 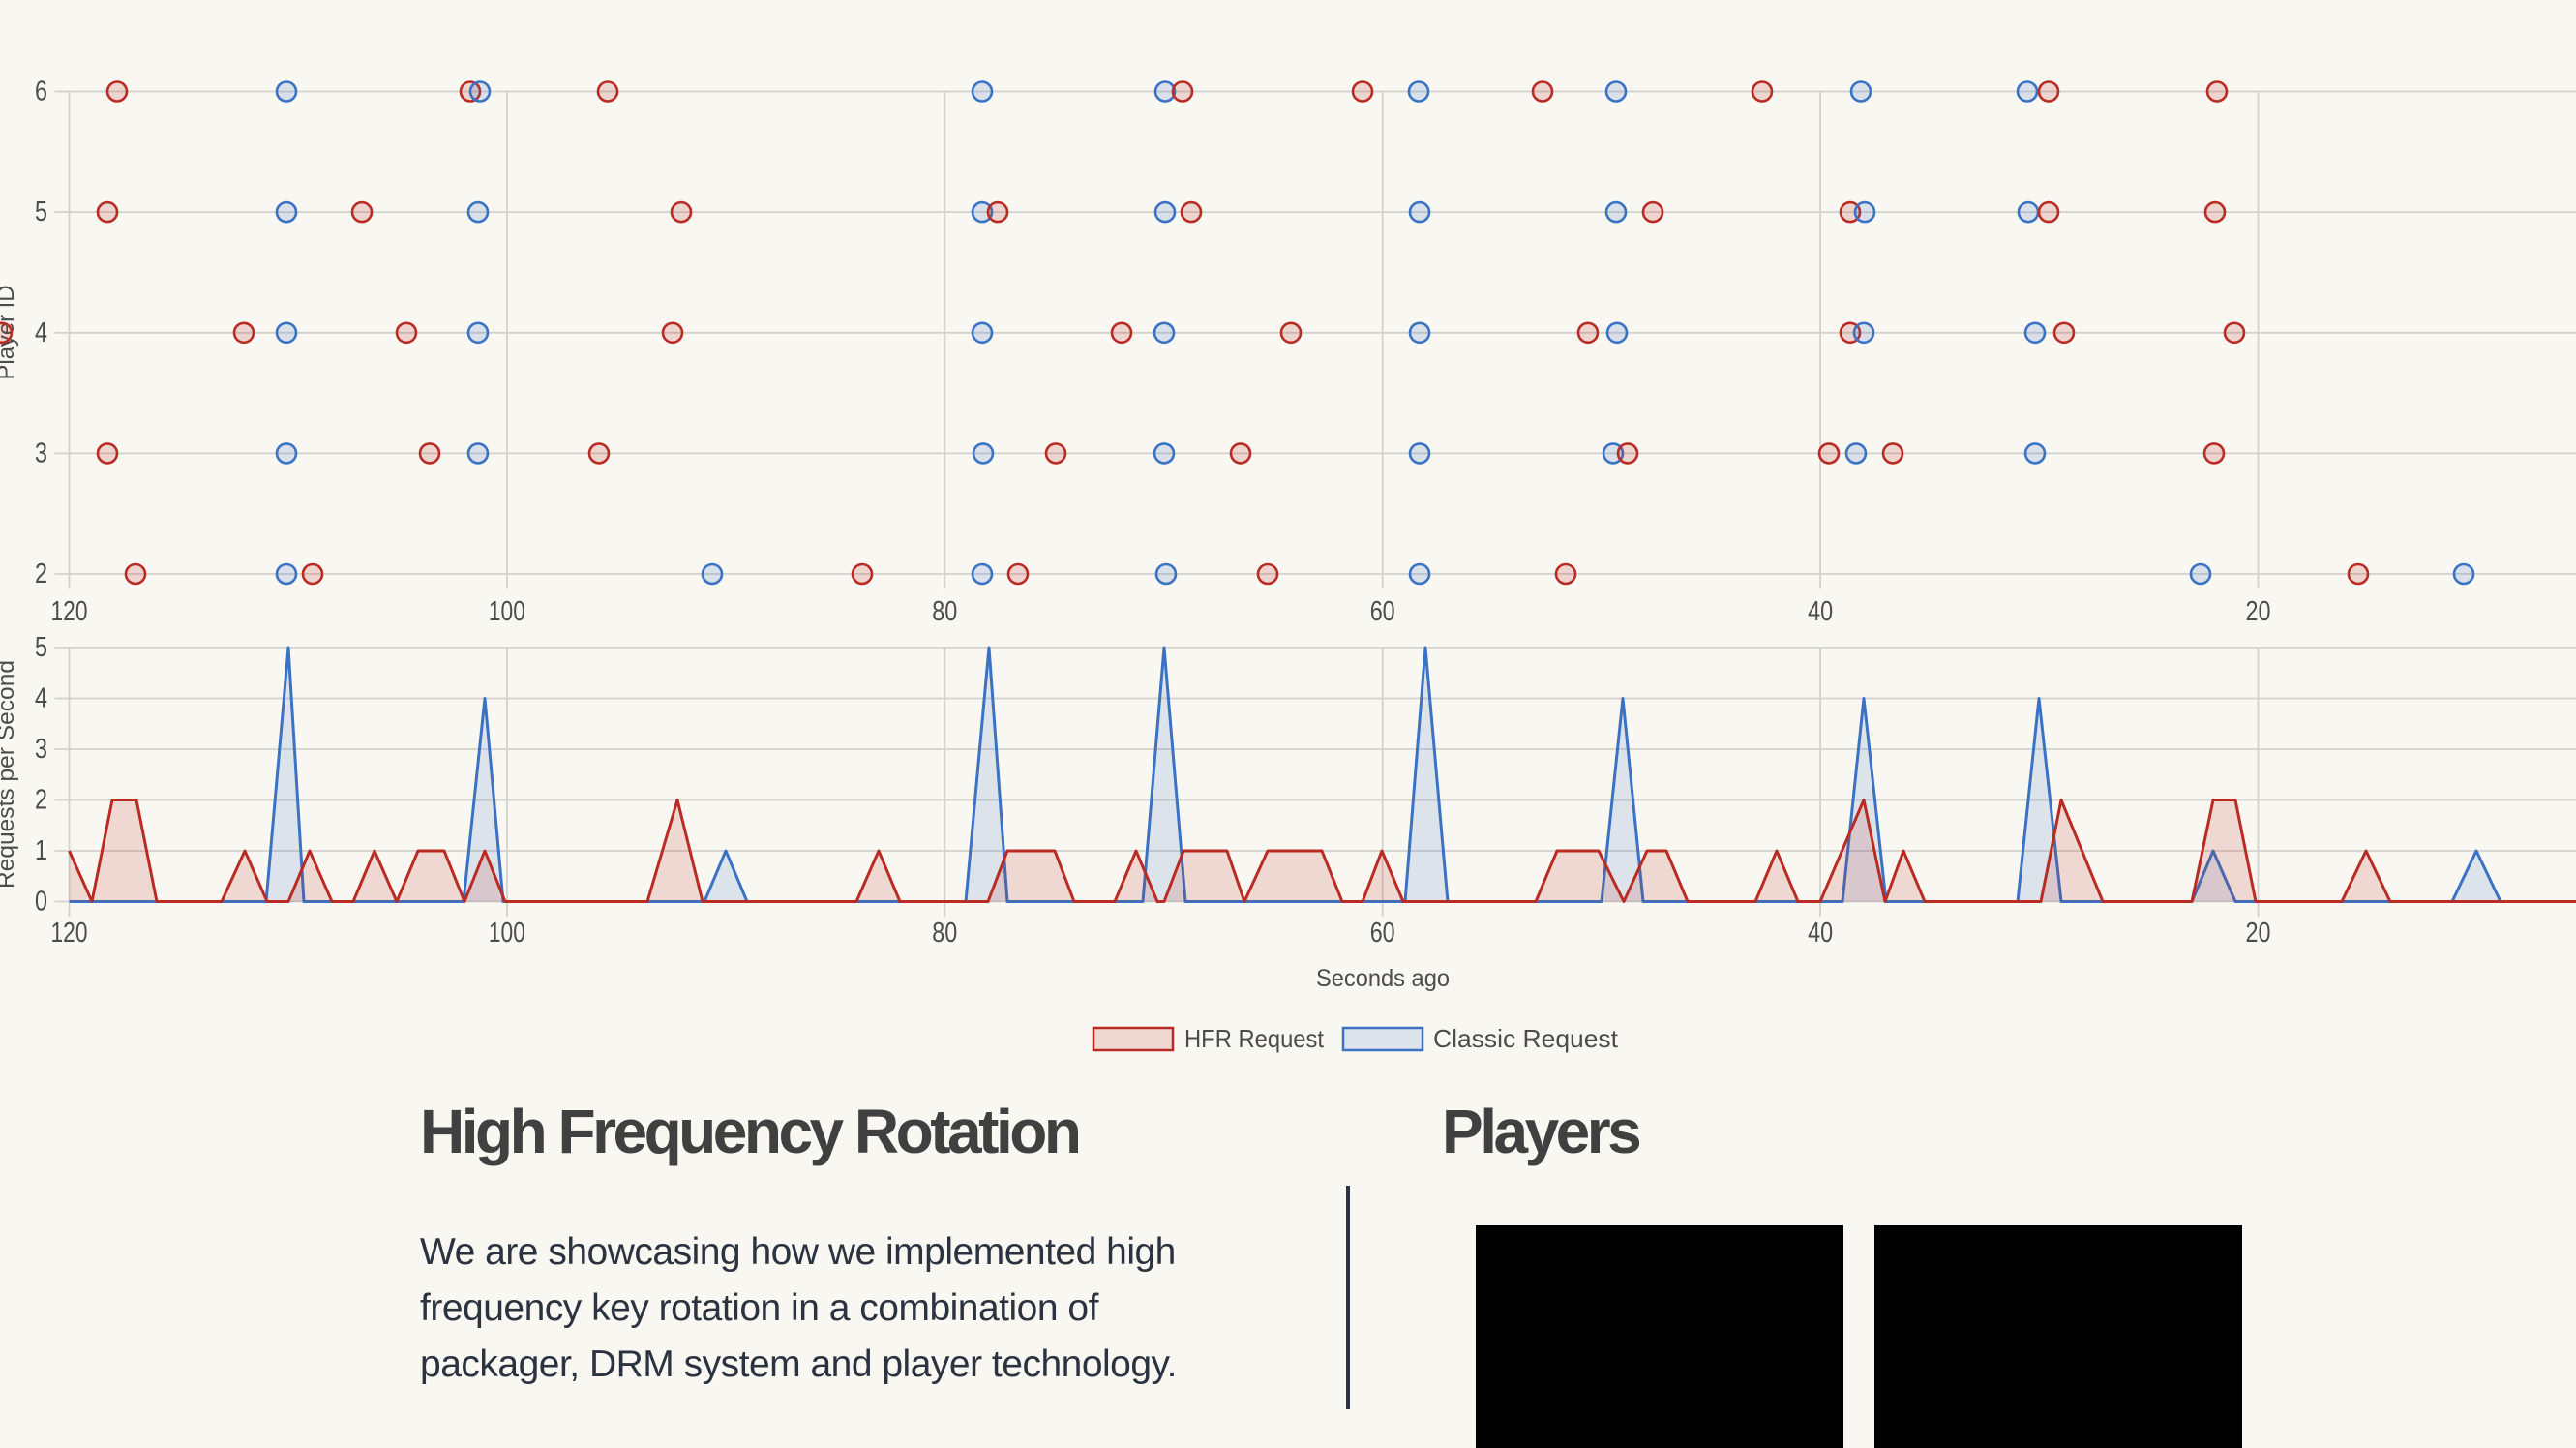 I want to click on svg-text: 0, so click(x=41, y=902).